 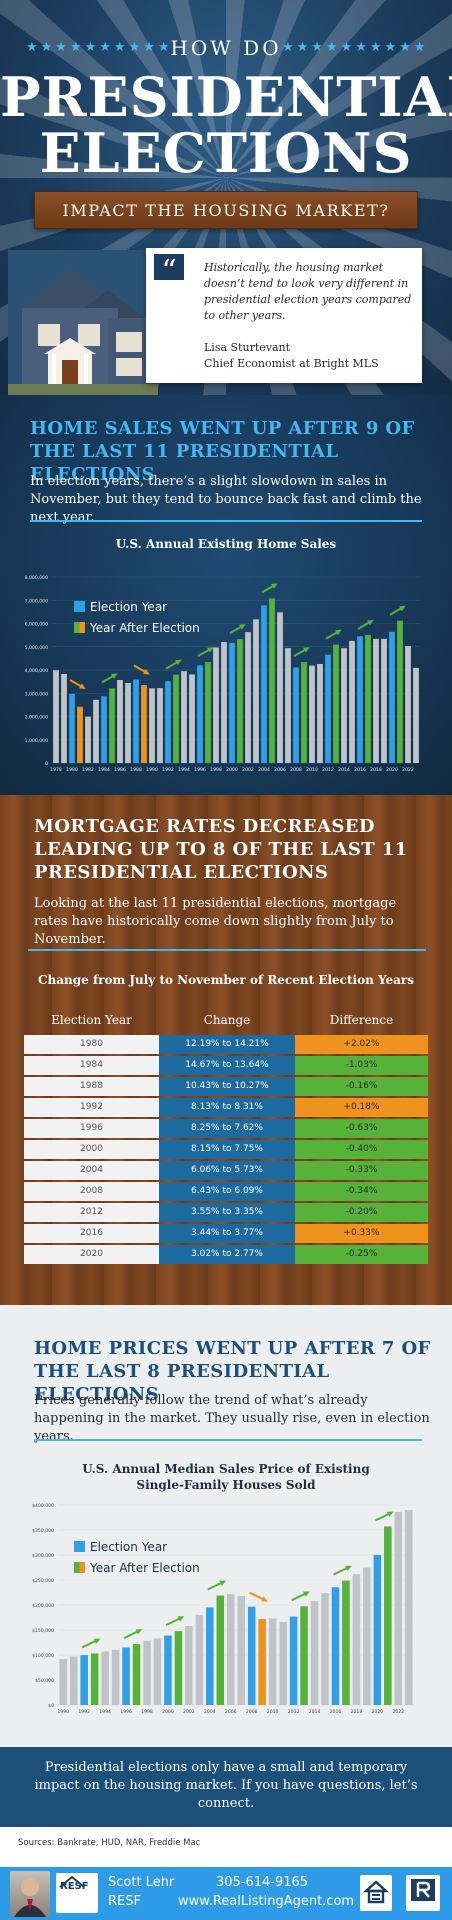 I want to click on bar-2002, so click(x=189, y=1665).